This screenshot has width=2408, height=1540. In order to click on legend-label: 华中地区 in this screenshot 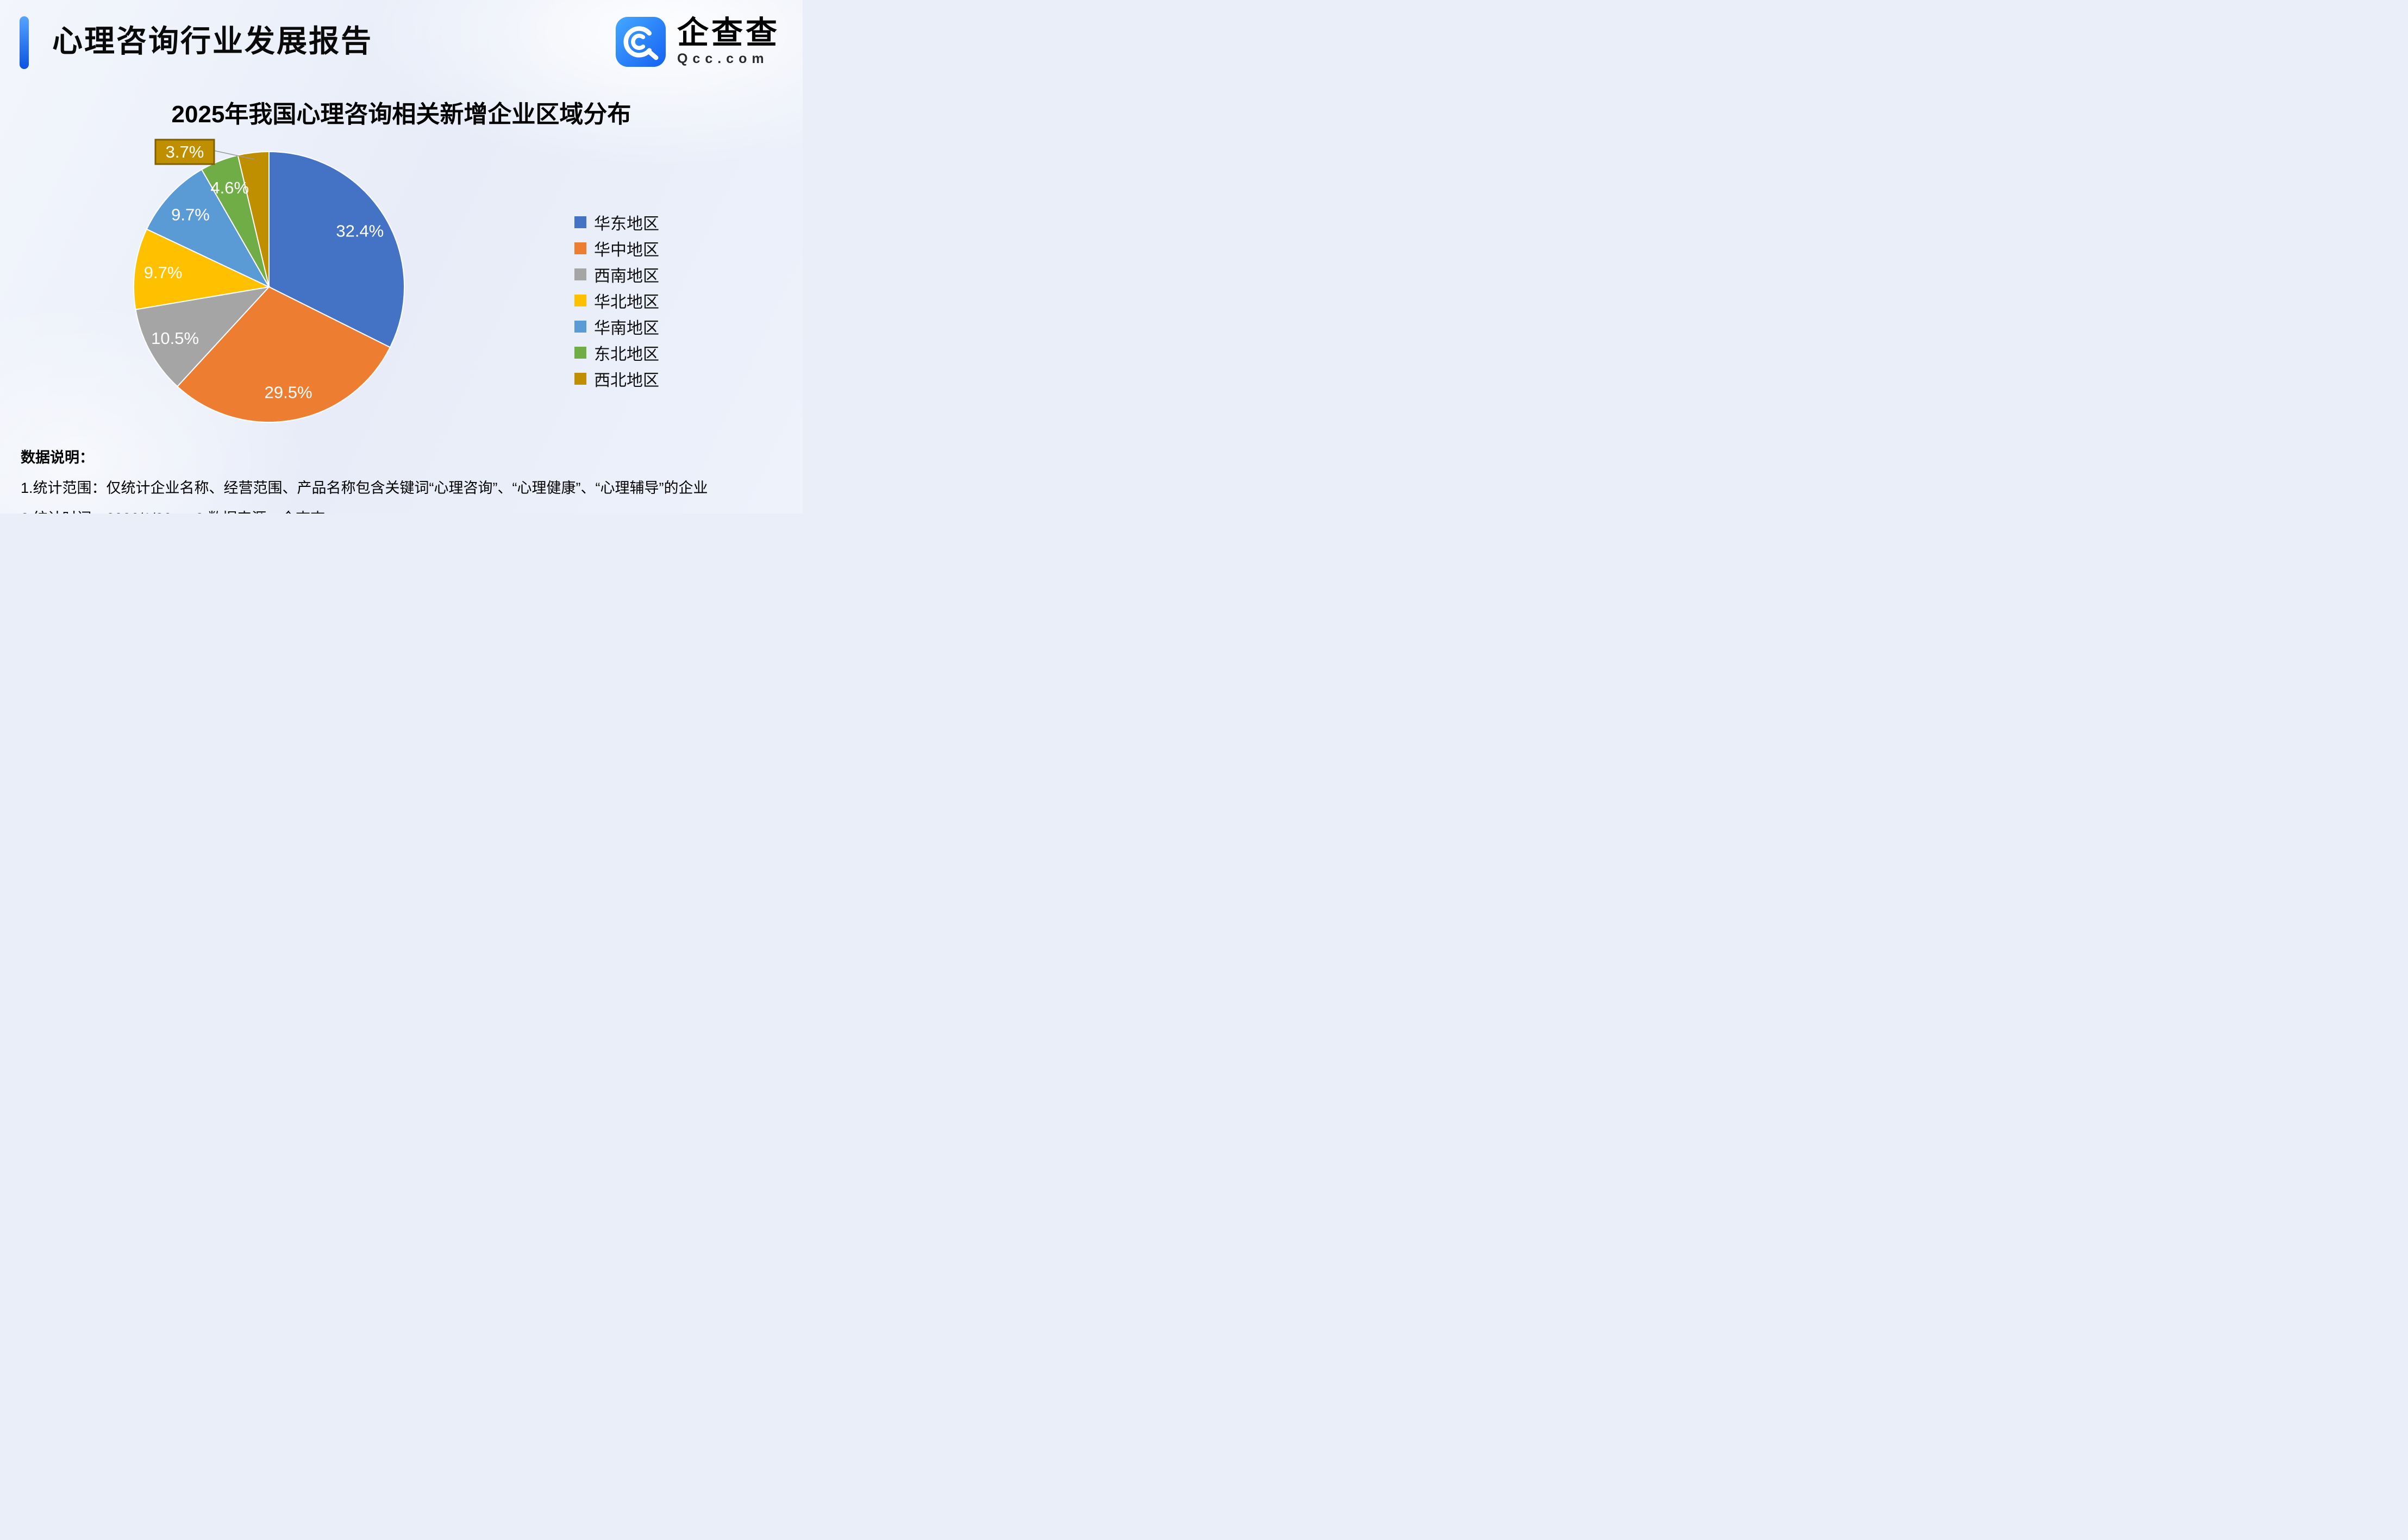, I will do `click(626, 250)`.